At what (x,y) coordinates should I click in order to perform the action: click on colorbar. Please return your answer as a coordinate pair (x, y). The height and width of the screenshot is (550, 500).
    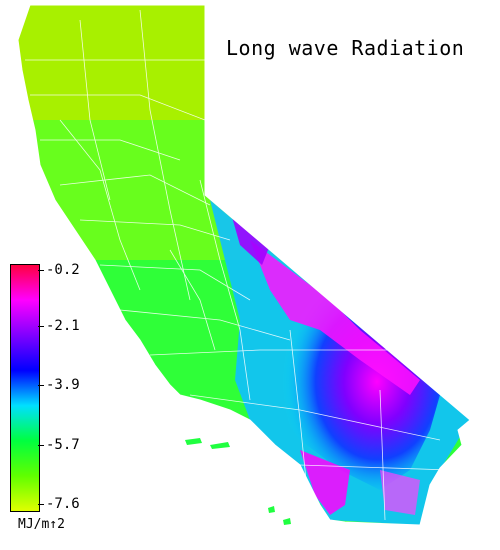
    Looking at the image, I should click on (25, 388).